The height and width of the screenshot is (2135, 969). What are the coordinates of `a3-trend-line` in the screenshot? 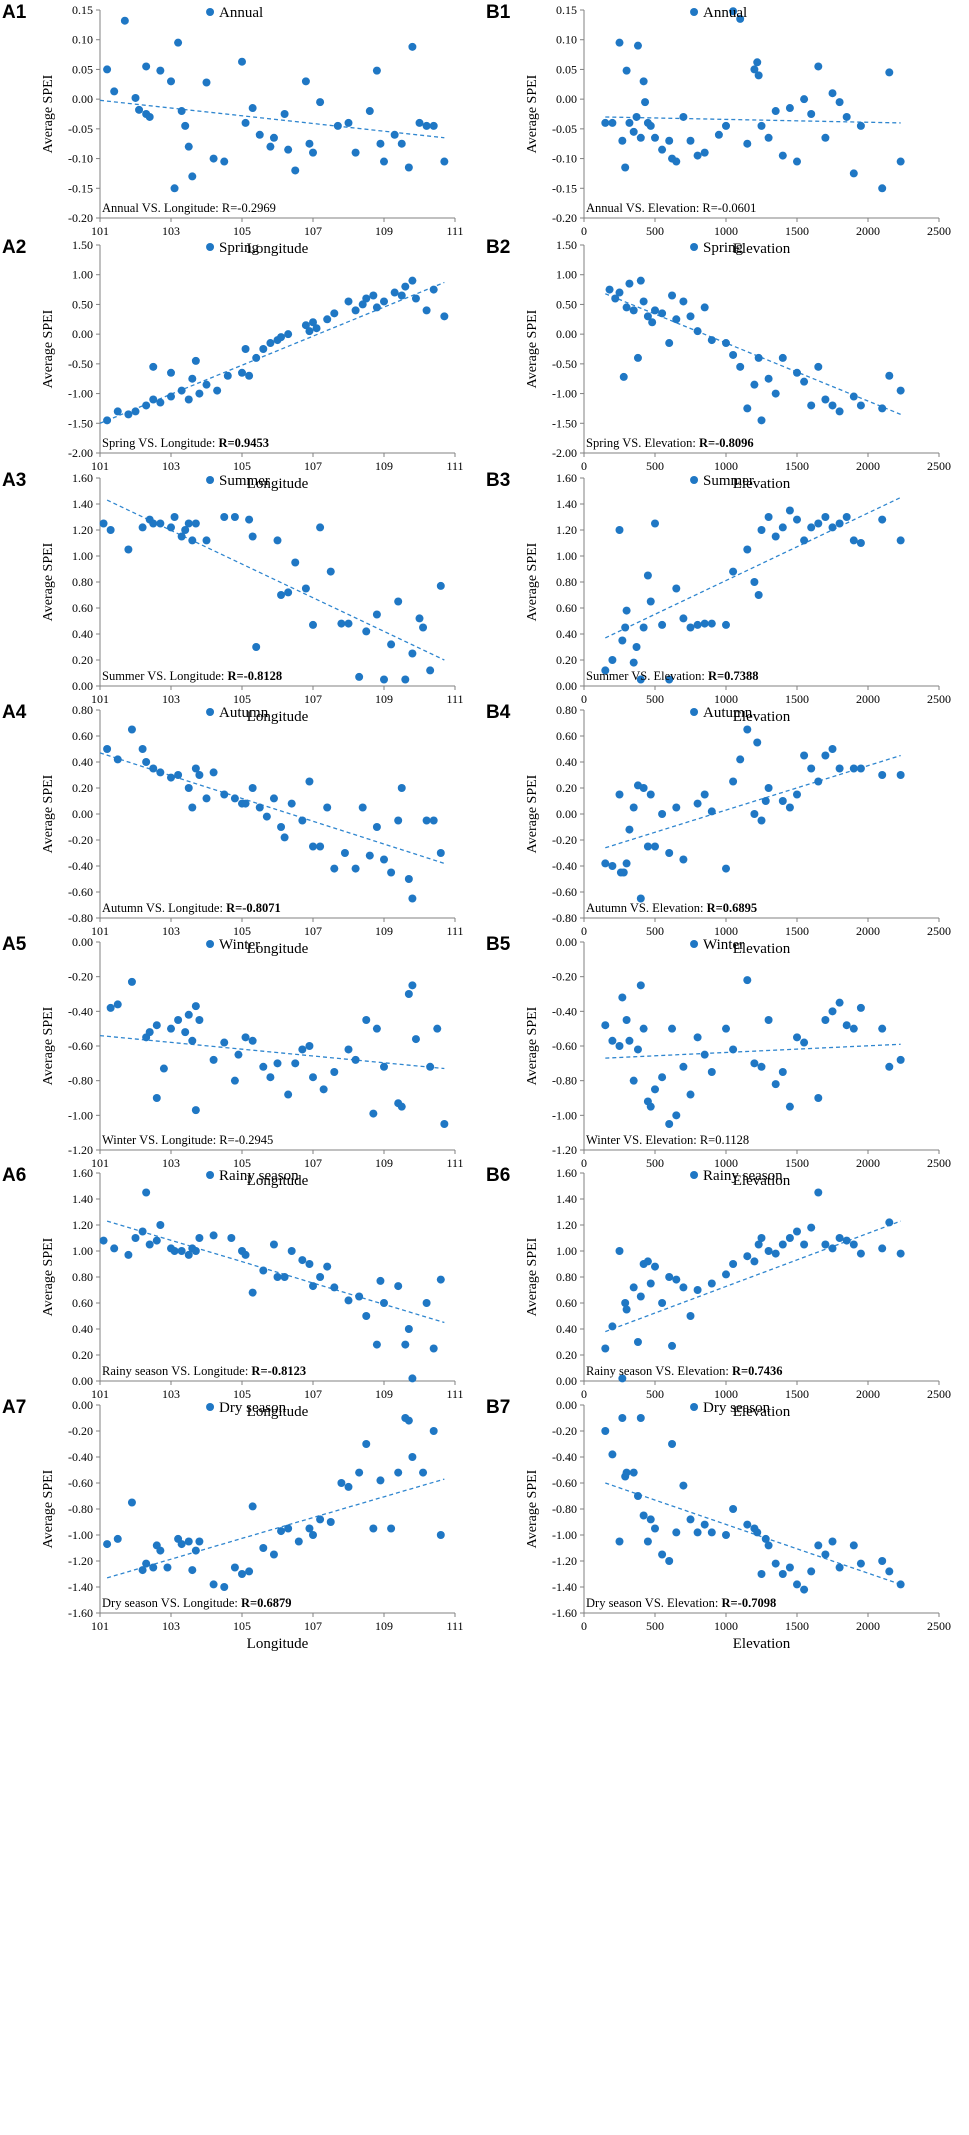 It's located at (275, 580).